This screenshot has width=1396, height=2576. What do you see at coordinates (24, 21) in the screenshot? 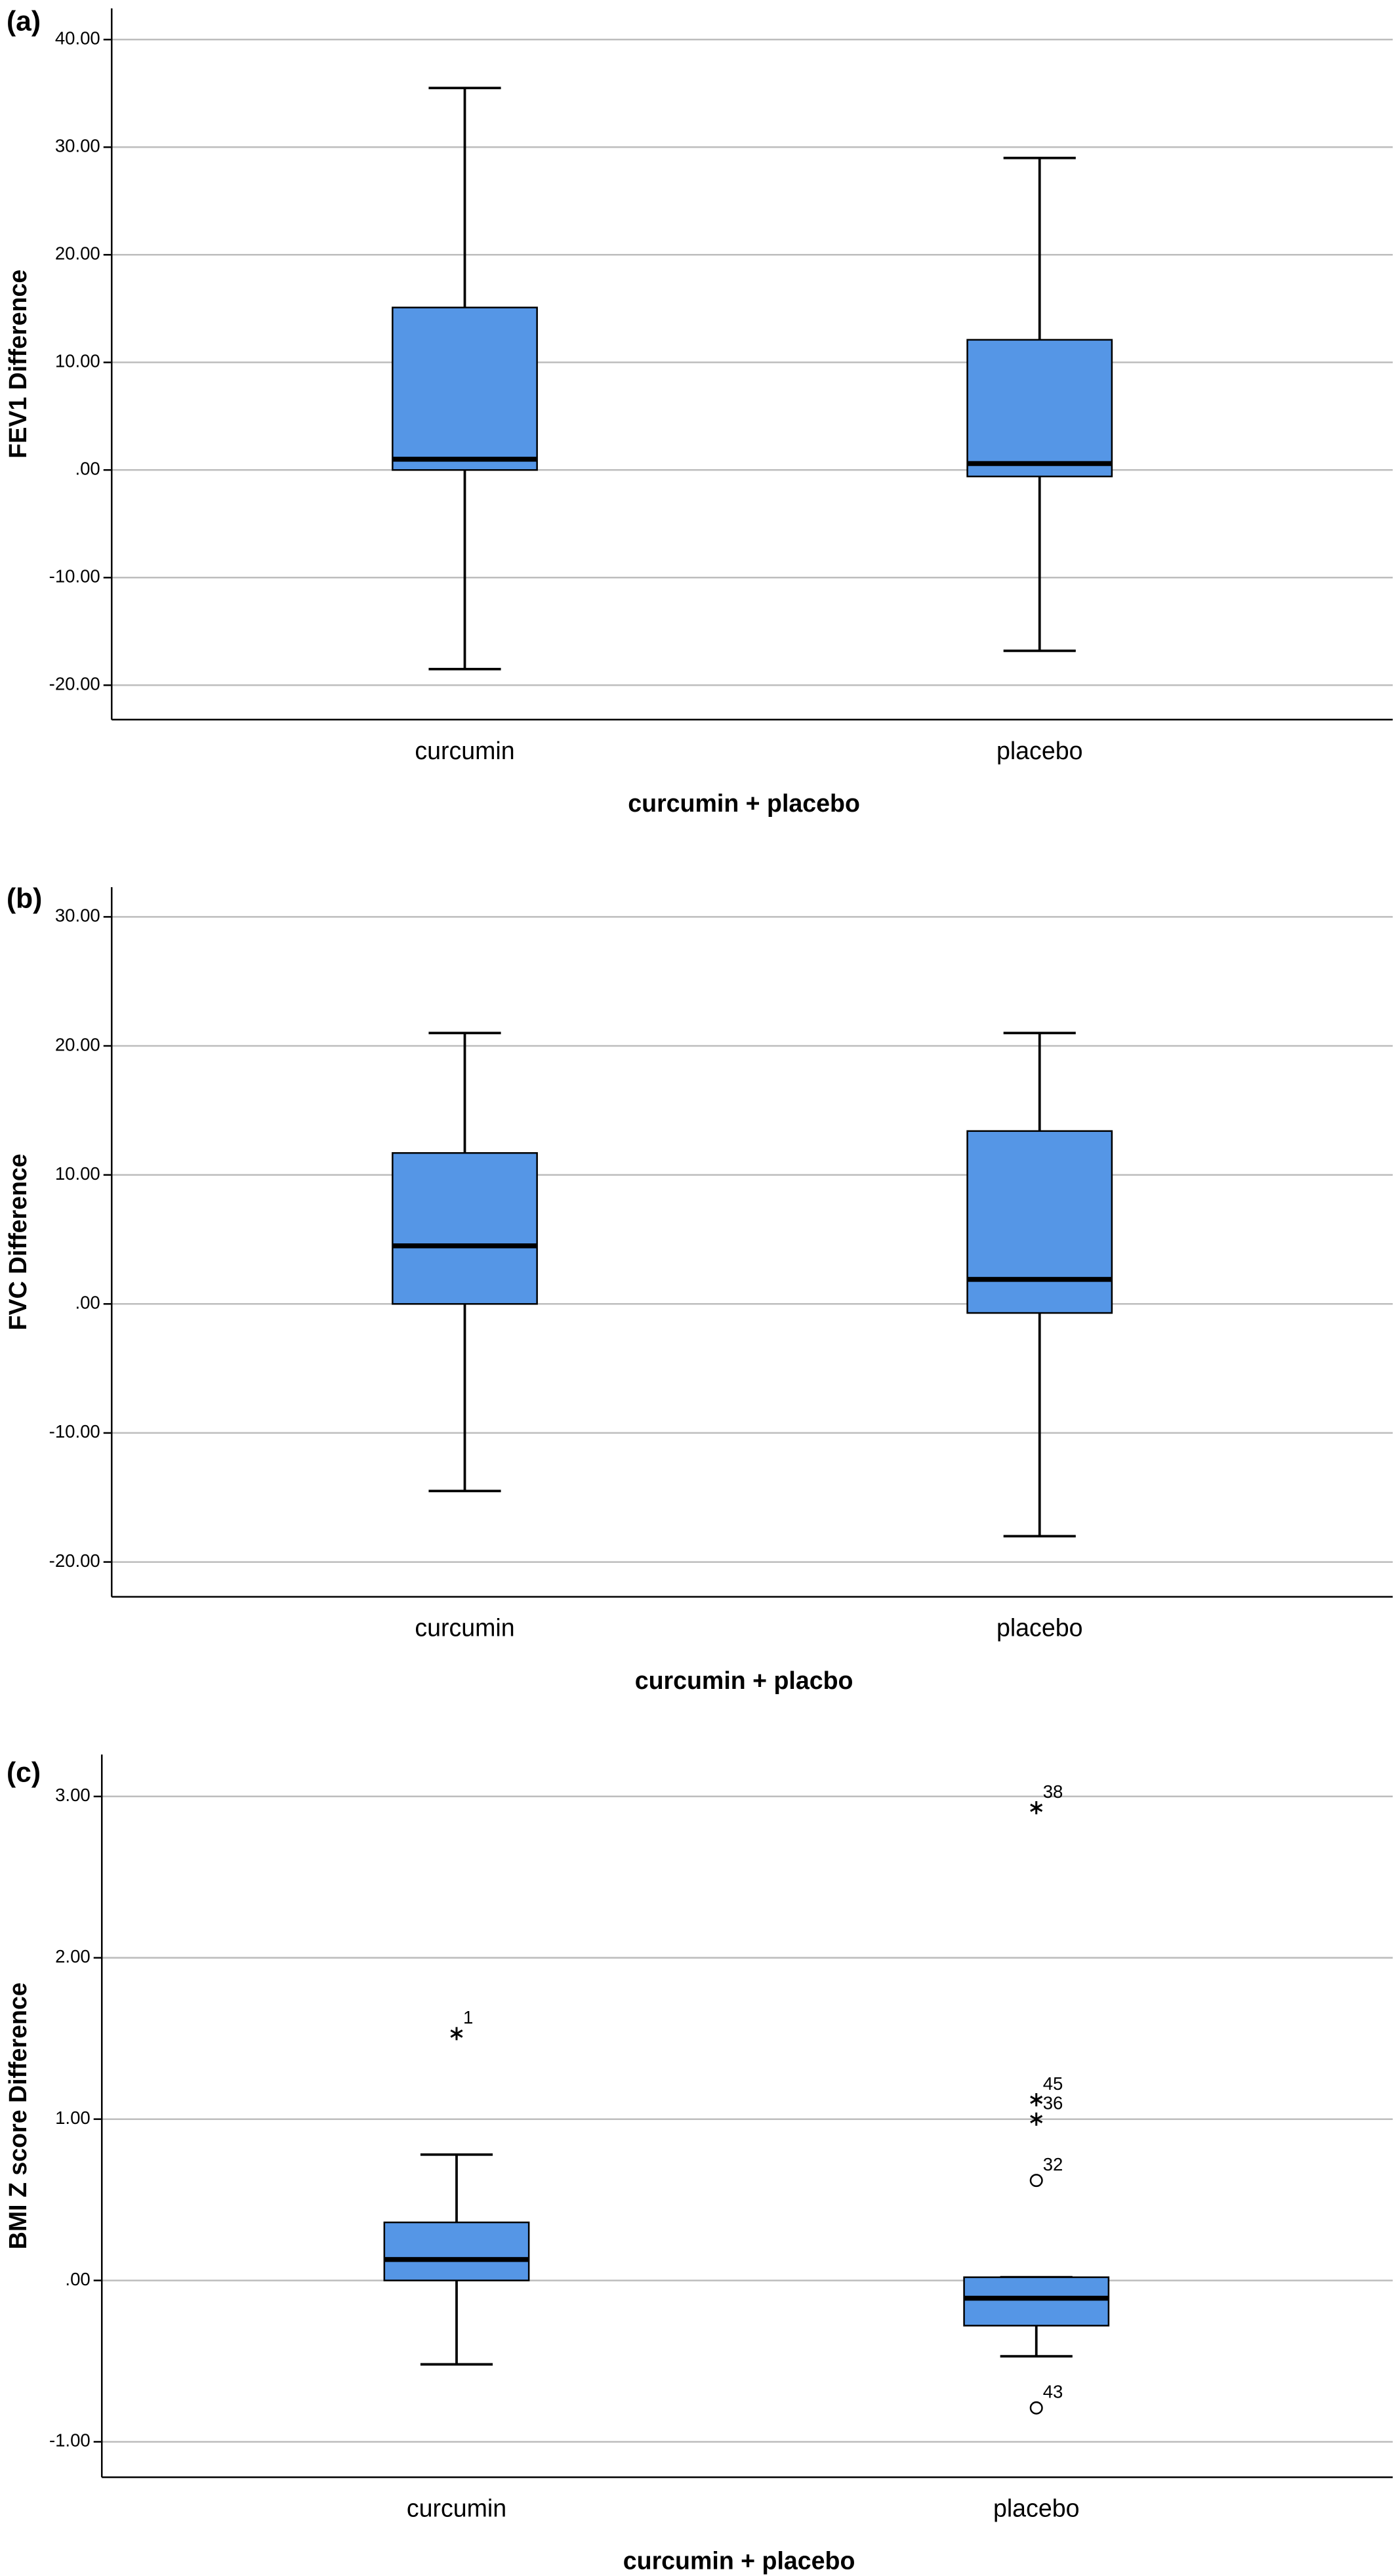
I see `panel-label: (a)` at bounding box center [24, 21].